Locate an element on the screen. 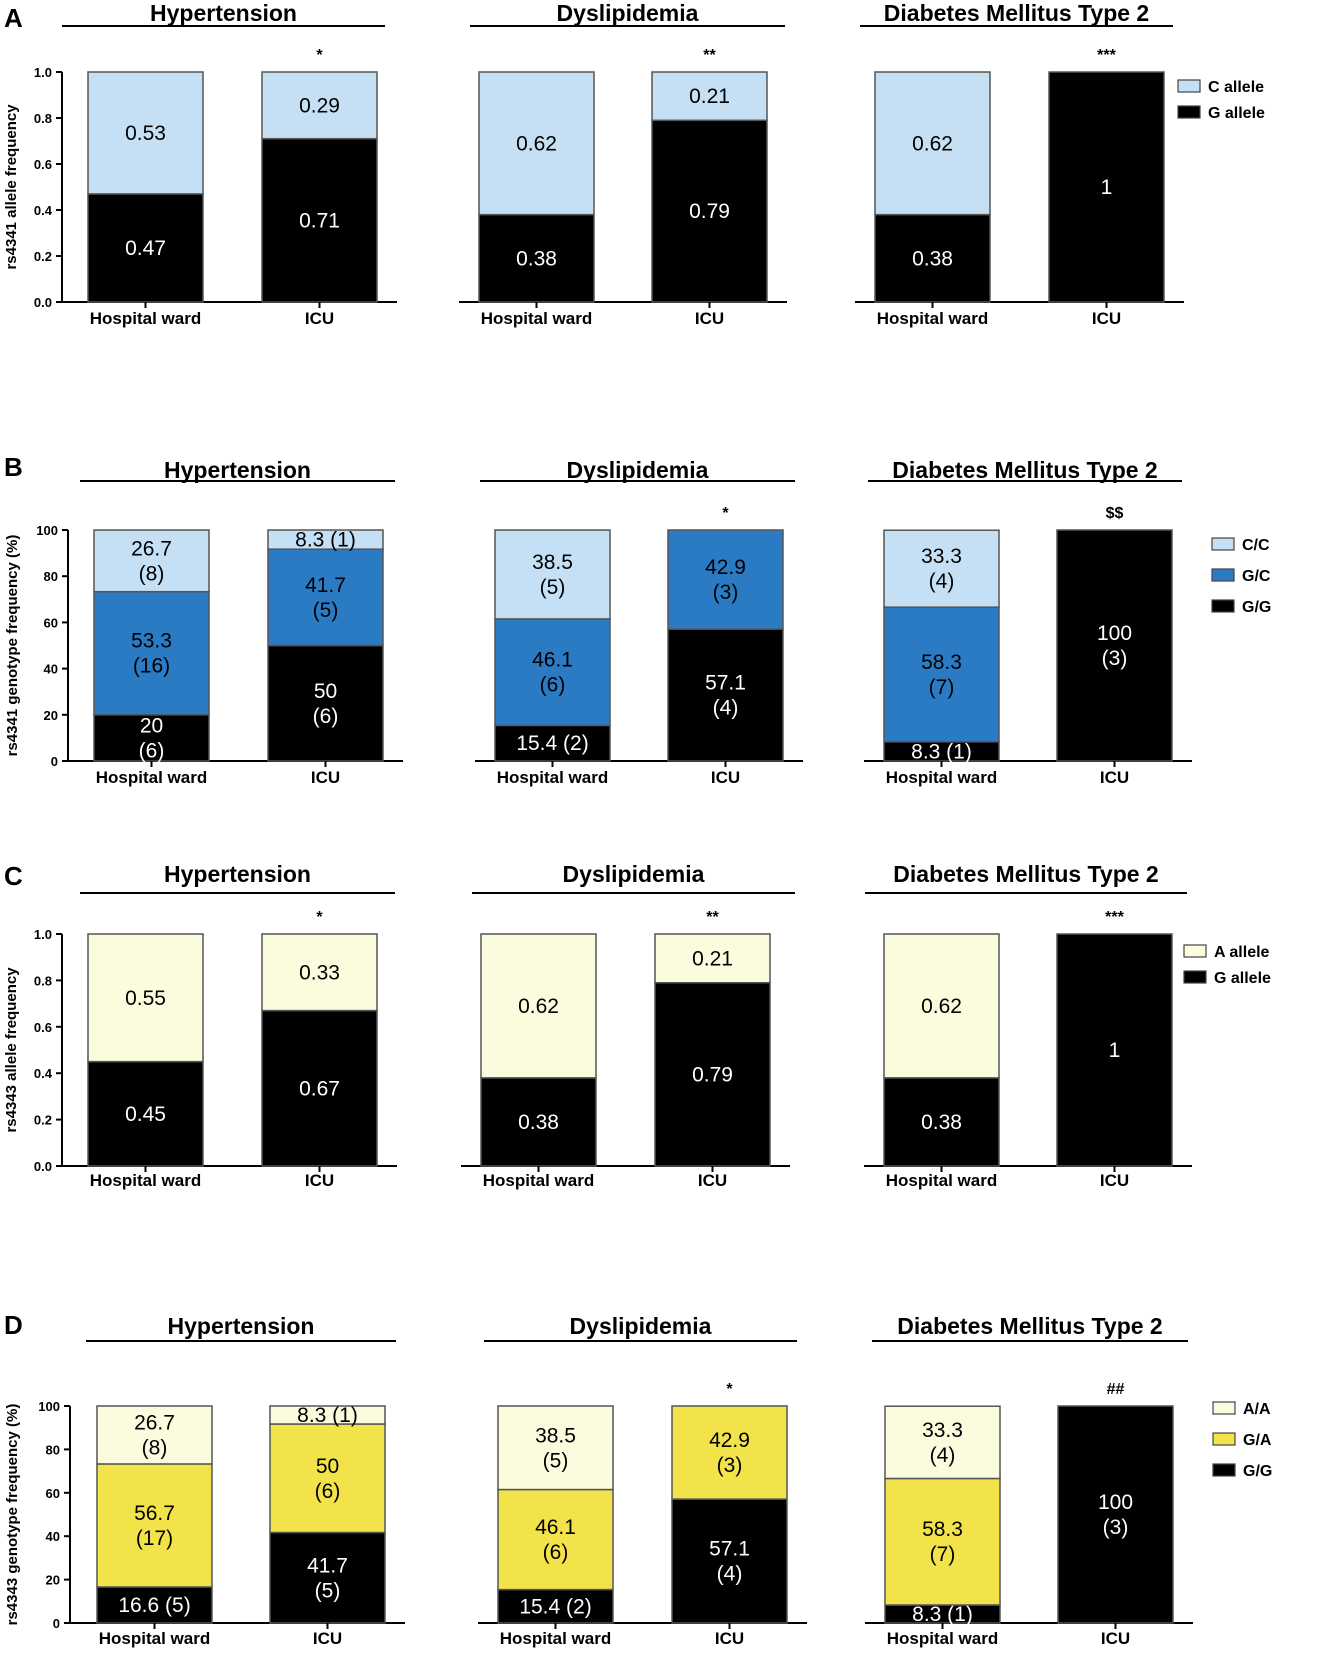 The height and width of the screenshot is (1655, 1328). panel-b-group-dyslipidemia-bar-icu: 57.1 (4) 42.9 (3) ICU * is located at coordinates (725, 646).